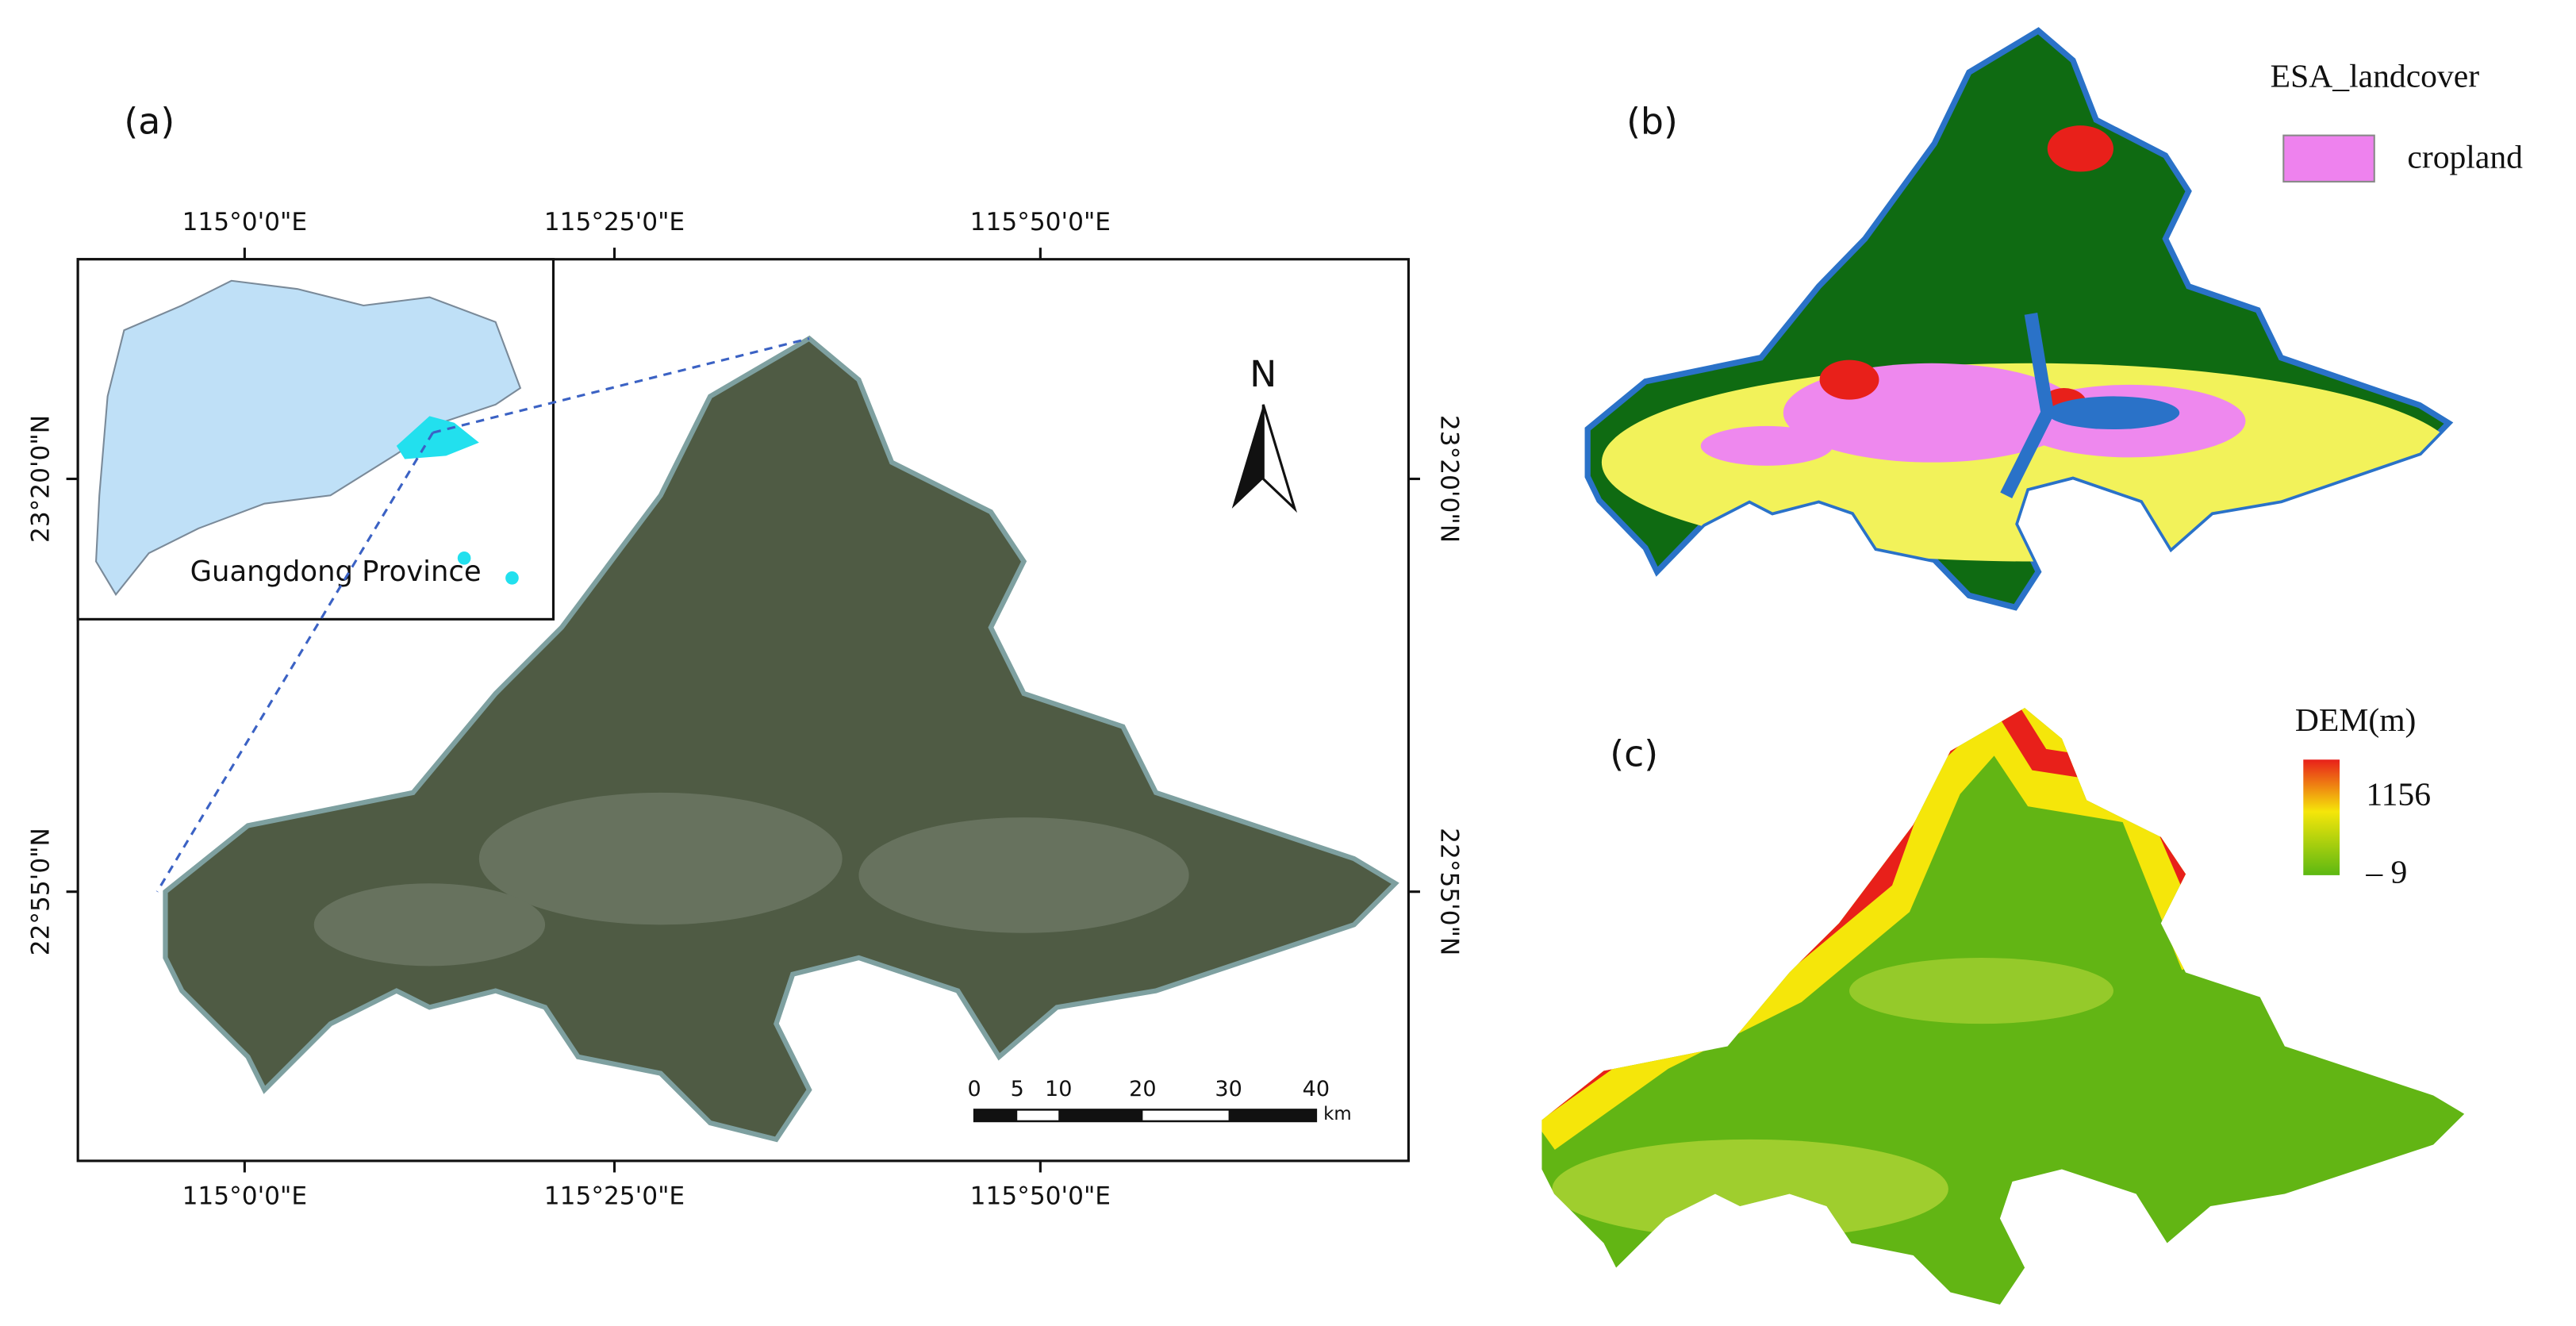 The image size is (2576, 1326). Describe the element at coordinates (2017, 319) in the screenshot. I see `landcover-map` at that location.